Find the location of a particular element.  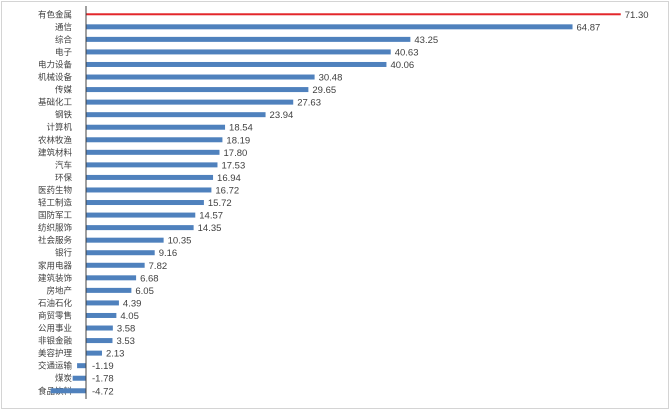

category-label: 纺织服饰 is located at coordinates (55, 228).